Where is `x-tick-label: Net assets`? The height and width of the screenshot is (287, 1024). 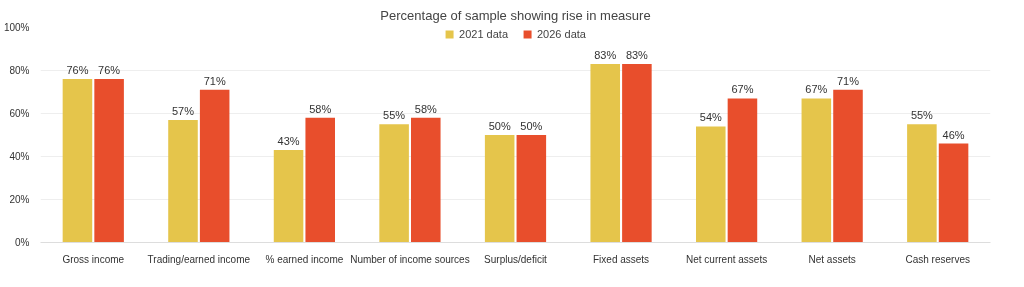 x-tick-label: Net assets is located at coordinates (832, 259).